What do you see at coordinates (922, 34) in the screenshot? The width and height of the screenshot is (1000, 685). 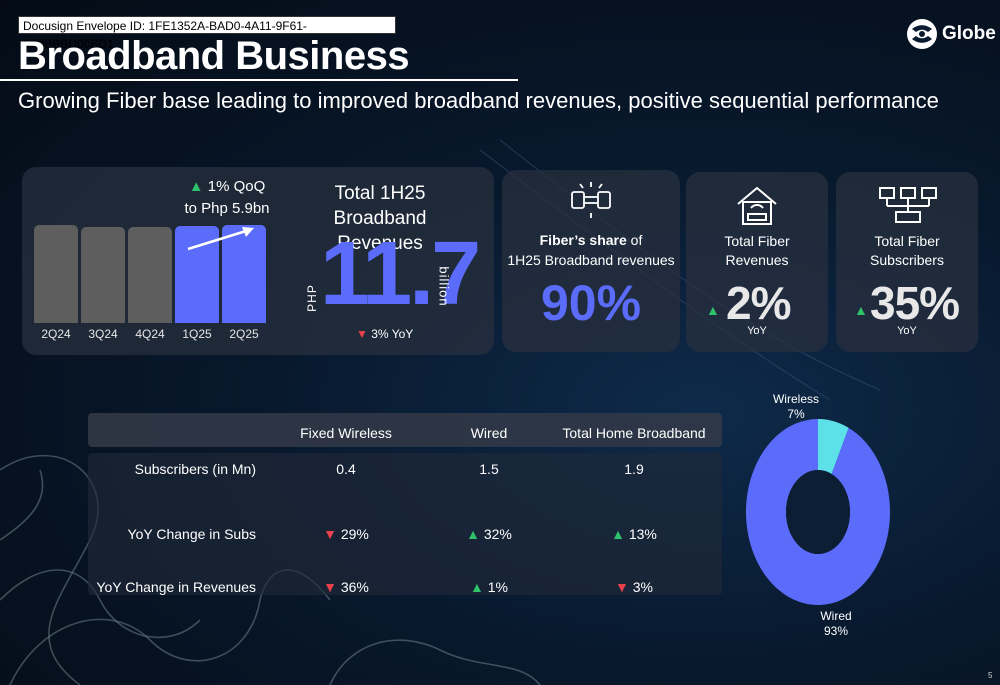 I see `globe-logo-icon` at bounding box center [922, 34].